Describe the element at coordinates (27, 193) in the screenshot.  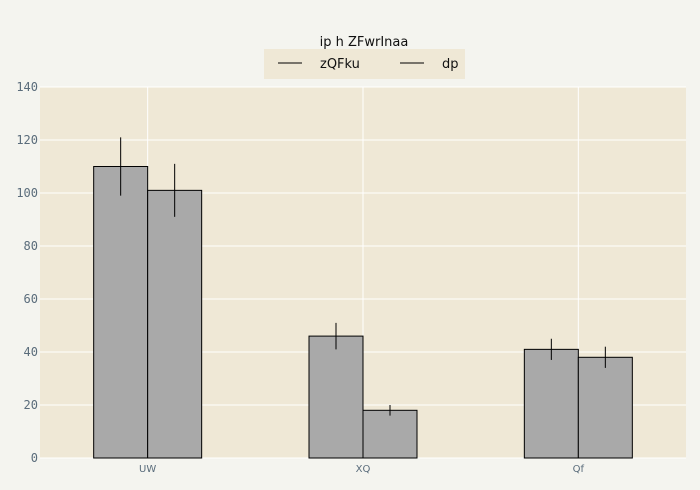
I see `y-tick-label: 100` at that location.